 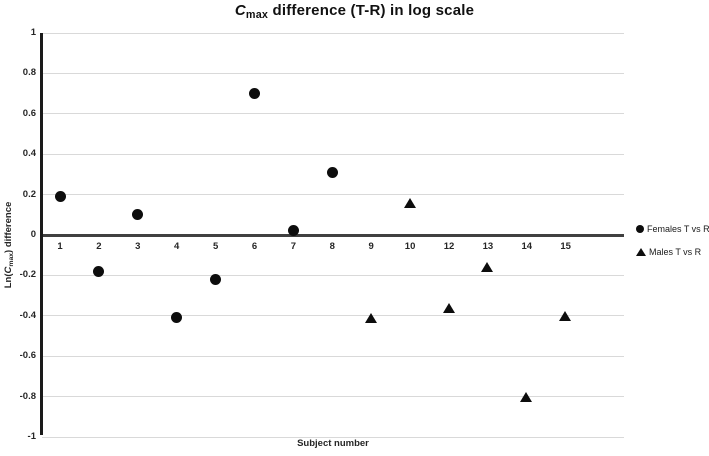 I want to click on y-tick-label: 0, so click(x=33, y=234).